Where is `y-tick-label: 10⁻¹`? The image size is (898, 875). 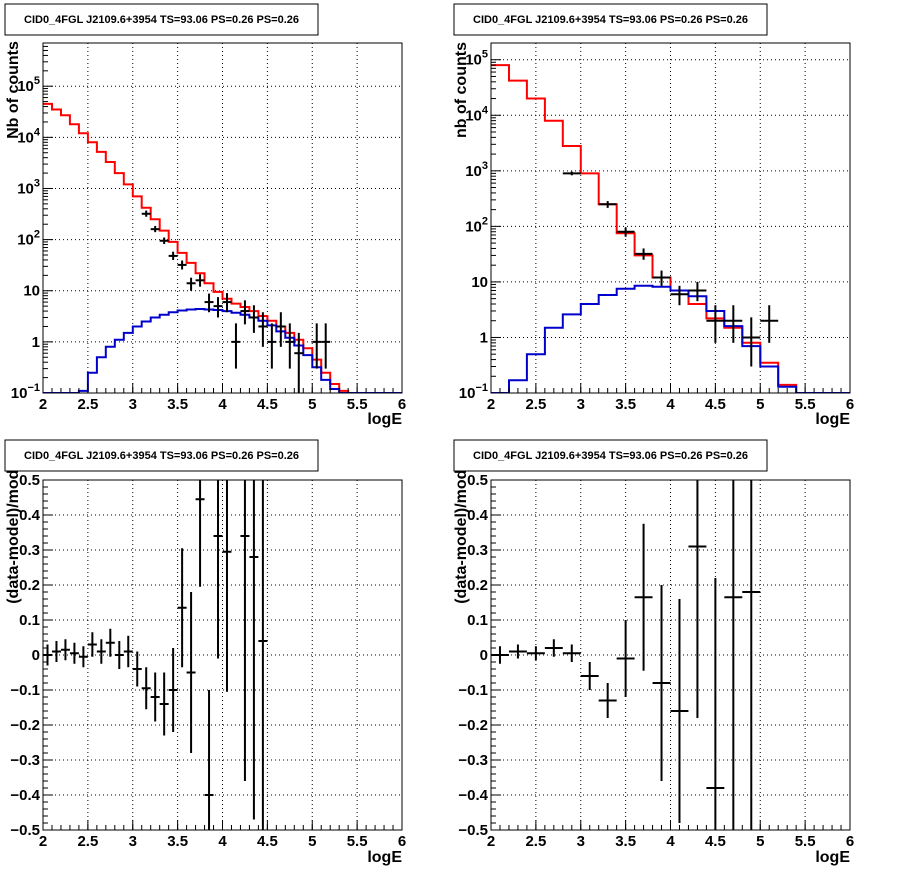
y-tick-label: 10⁻¹ is located at coordinates (473, 392).